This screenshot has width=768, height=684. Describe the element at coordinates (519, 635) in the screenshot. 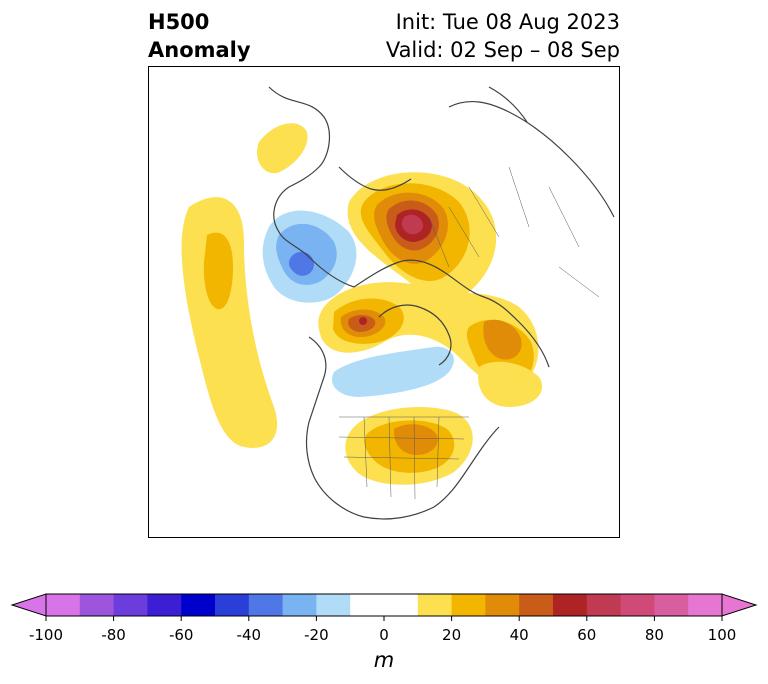

I see `colorbar-tick-label: 40` at that location.